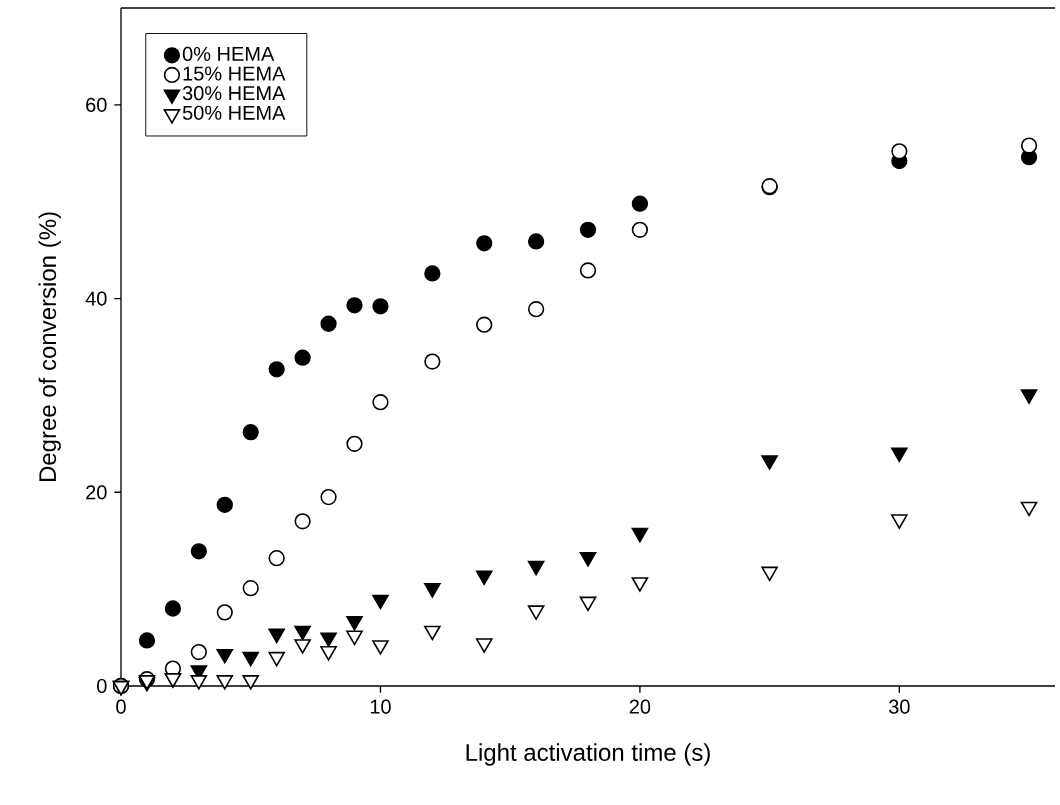 The image size is (1060, 805). I want to click on legend-label: 50% HEMA, so click(234, 112).